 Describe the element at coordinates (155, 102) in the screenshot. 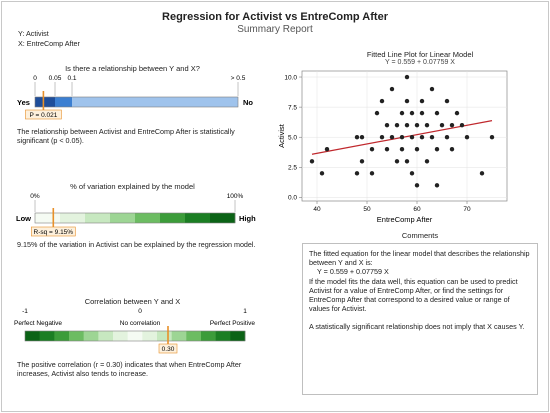

I see `p-segment-not-significant` at that location.